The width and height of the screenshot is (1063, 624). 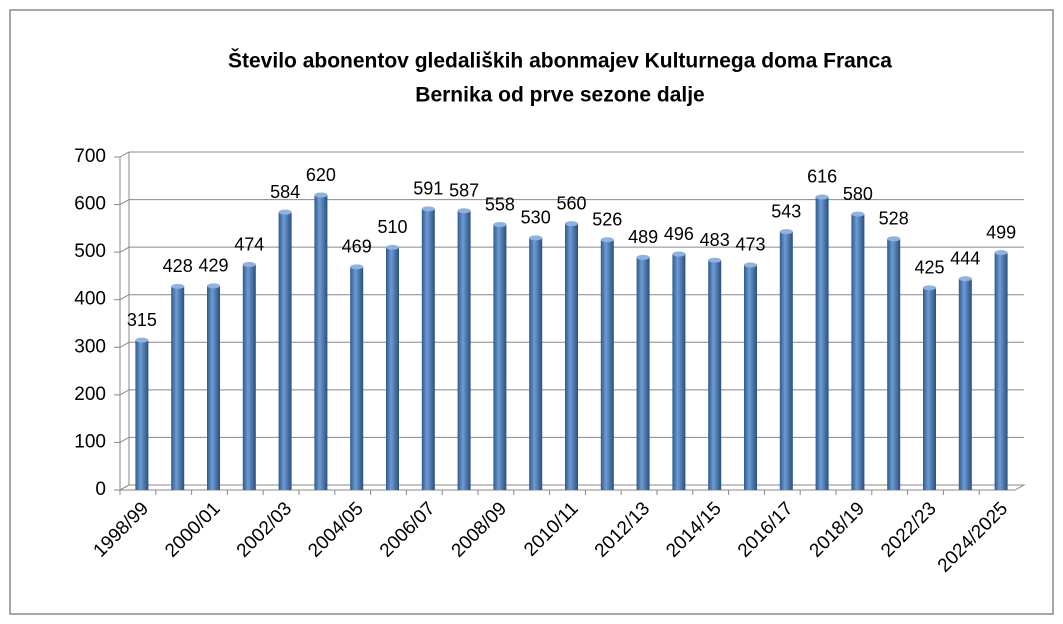 I want to click on data-label: 580, so click(x=858, y=194).